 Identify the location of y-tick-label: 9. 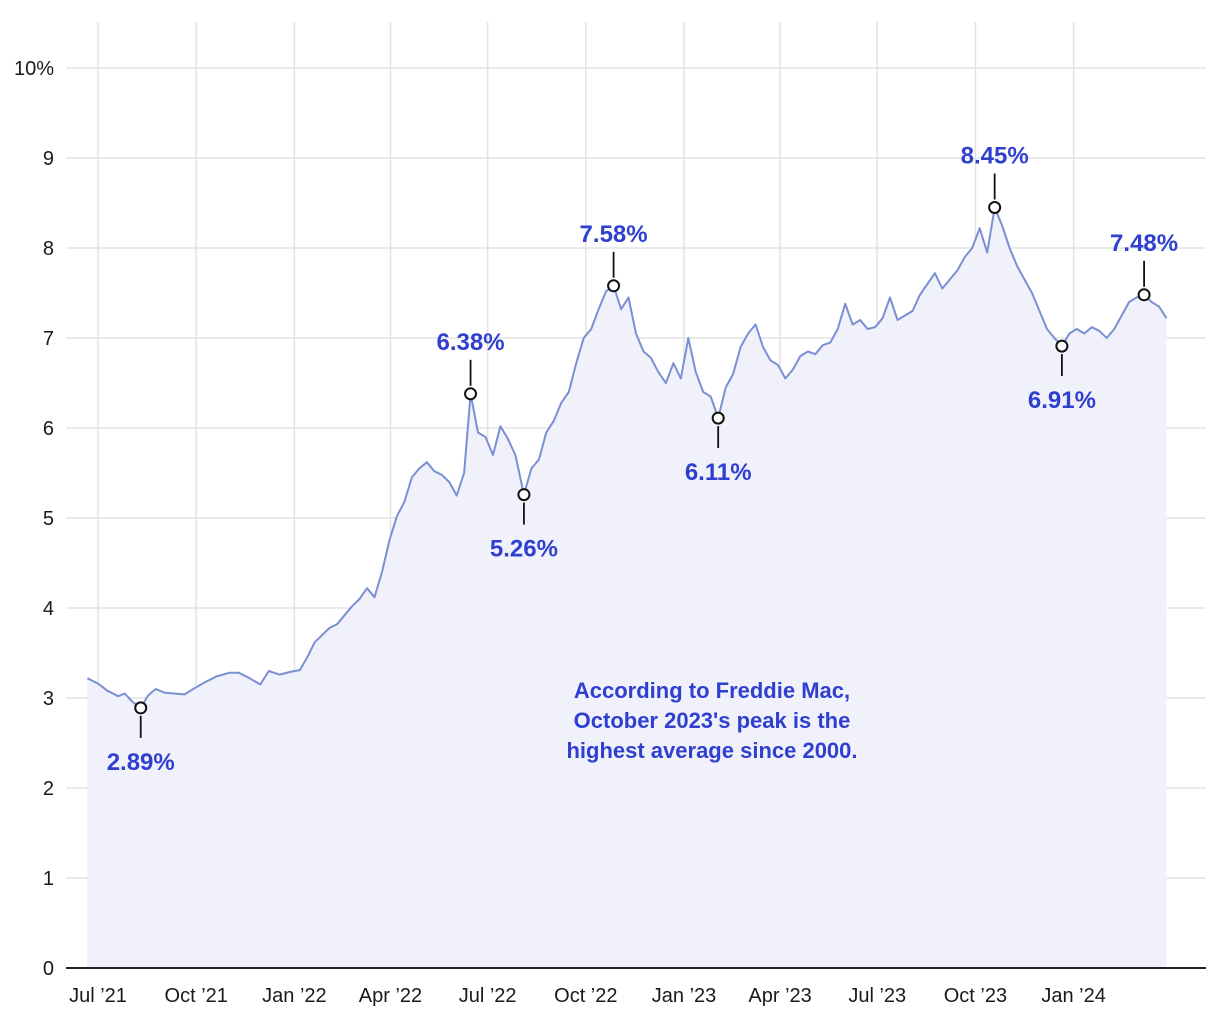
(48, 159).